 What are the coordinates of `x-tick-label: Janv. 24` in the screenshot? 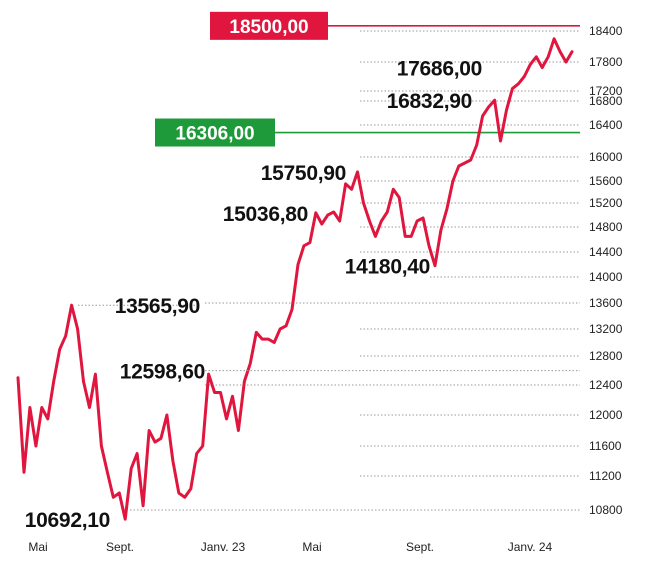 It's located at (530, 547).